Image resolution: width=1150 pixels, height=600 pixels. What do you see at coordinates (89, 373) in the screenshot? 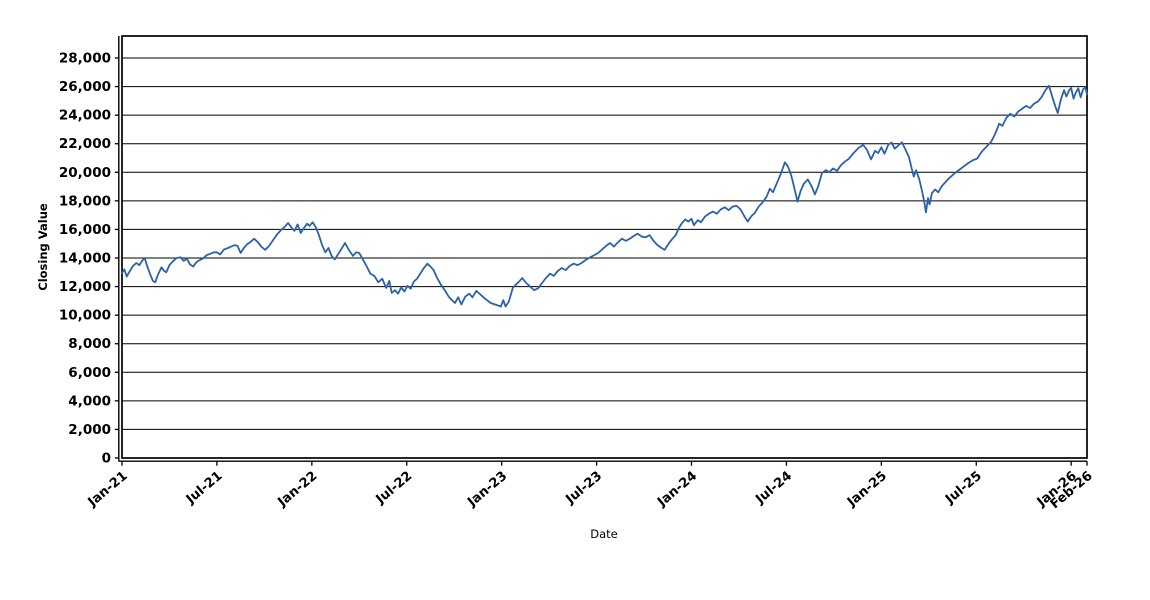
I see `y-tick-label: 6,000` at bounding box center [89, 373].